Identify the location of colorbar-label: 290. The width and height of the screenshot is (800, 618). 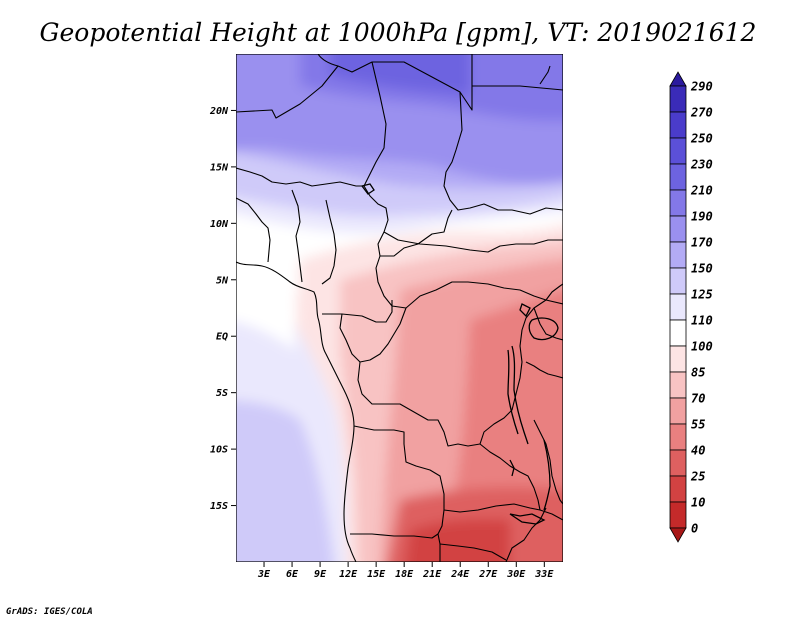
(701, 87).